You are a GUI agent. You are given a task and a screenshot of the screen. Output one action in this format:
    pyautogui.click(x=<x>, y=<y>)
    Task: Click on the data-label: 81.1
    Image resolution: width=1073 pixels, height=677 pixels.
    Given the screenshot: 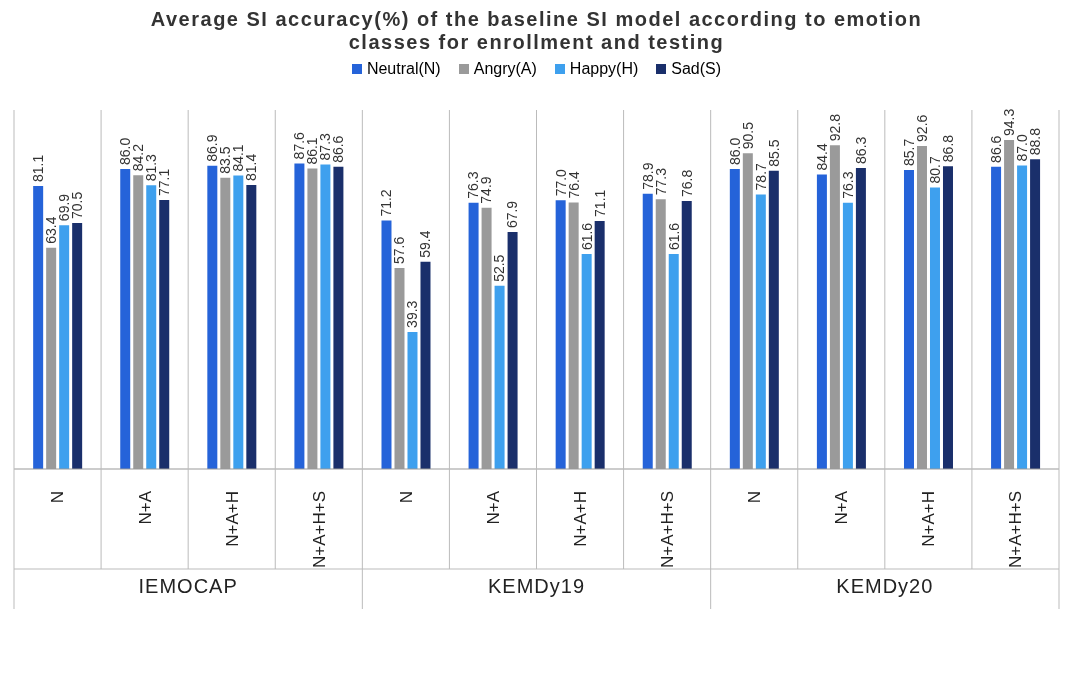 What is the action you would take?
    pyautogui.click(x=38, y=168)
    